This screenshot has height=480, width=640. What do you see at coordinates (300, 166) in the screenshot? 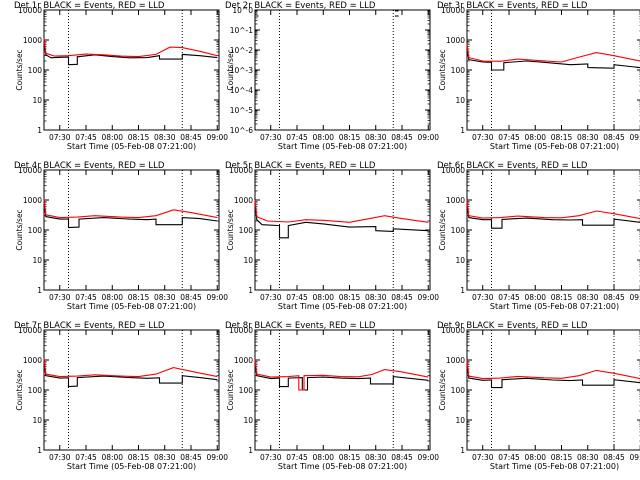
I see `chart-title: Det 5r BLACK = Events, RED = LLD` at bounding box center [300, 166].